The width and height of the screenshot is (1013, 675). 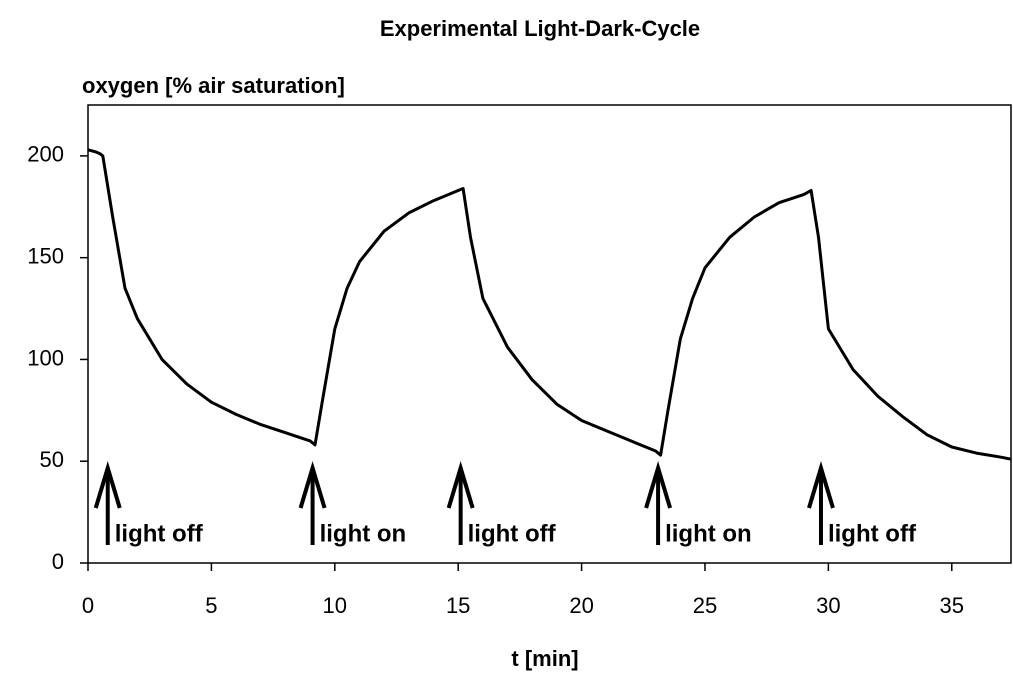 What do you see at coordinates (211, 605) in the screenshot?
I see `x-tick-label: 5` at bounding box center [211, 605].